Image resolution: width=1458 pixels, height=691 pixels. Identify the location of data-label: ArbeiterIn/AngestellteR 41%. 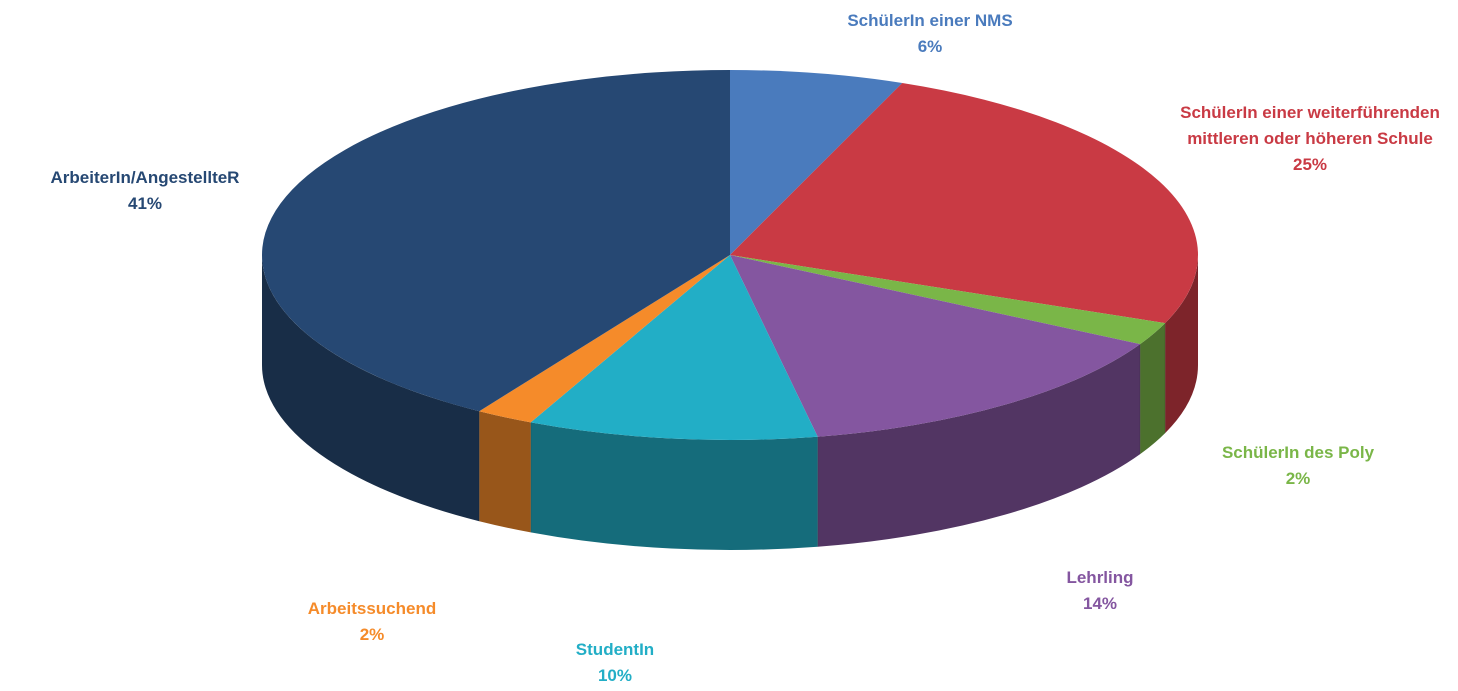
(145, 191).